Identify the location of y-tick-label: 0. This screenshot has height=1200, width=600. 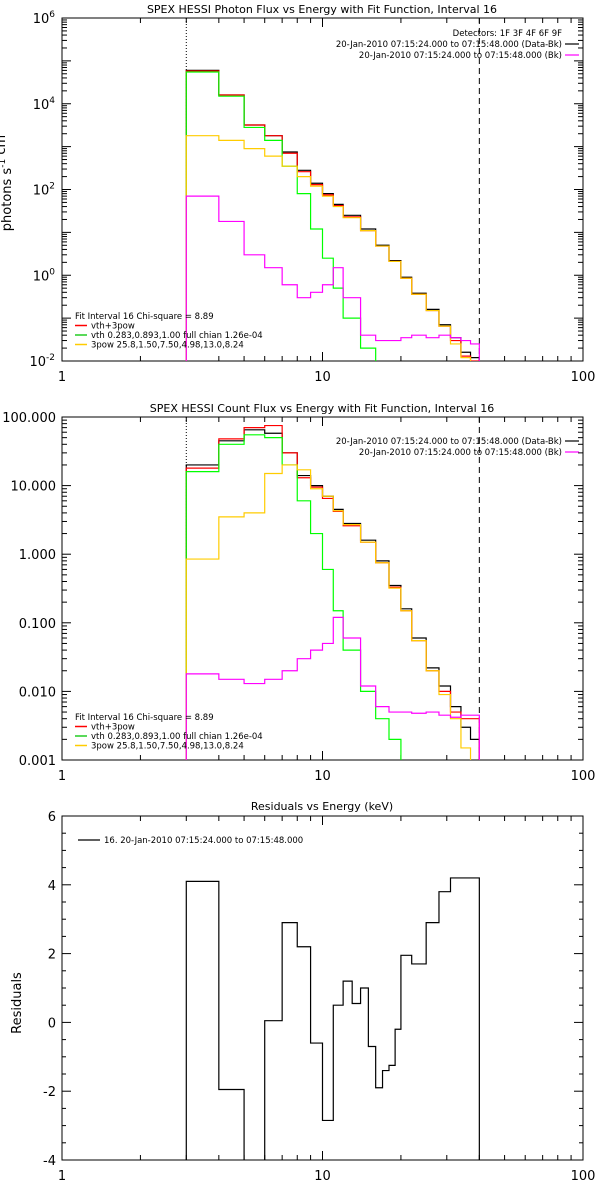
(52, 1023).